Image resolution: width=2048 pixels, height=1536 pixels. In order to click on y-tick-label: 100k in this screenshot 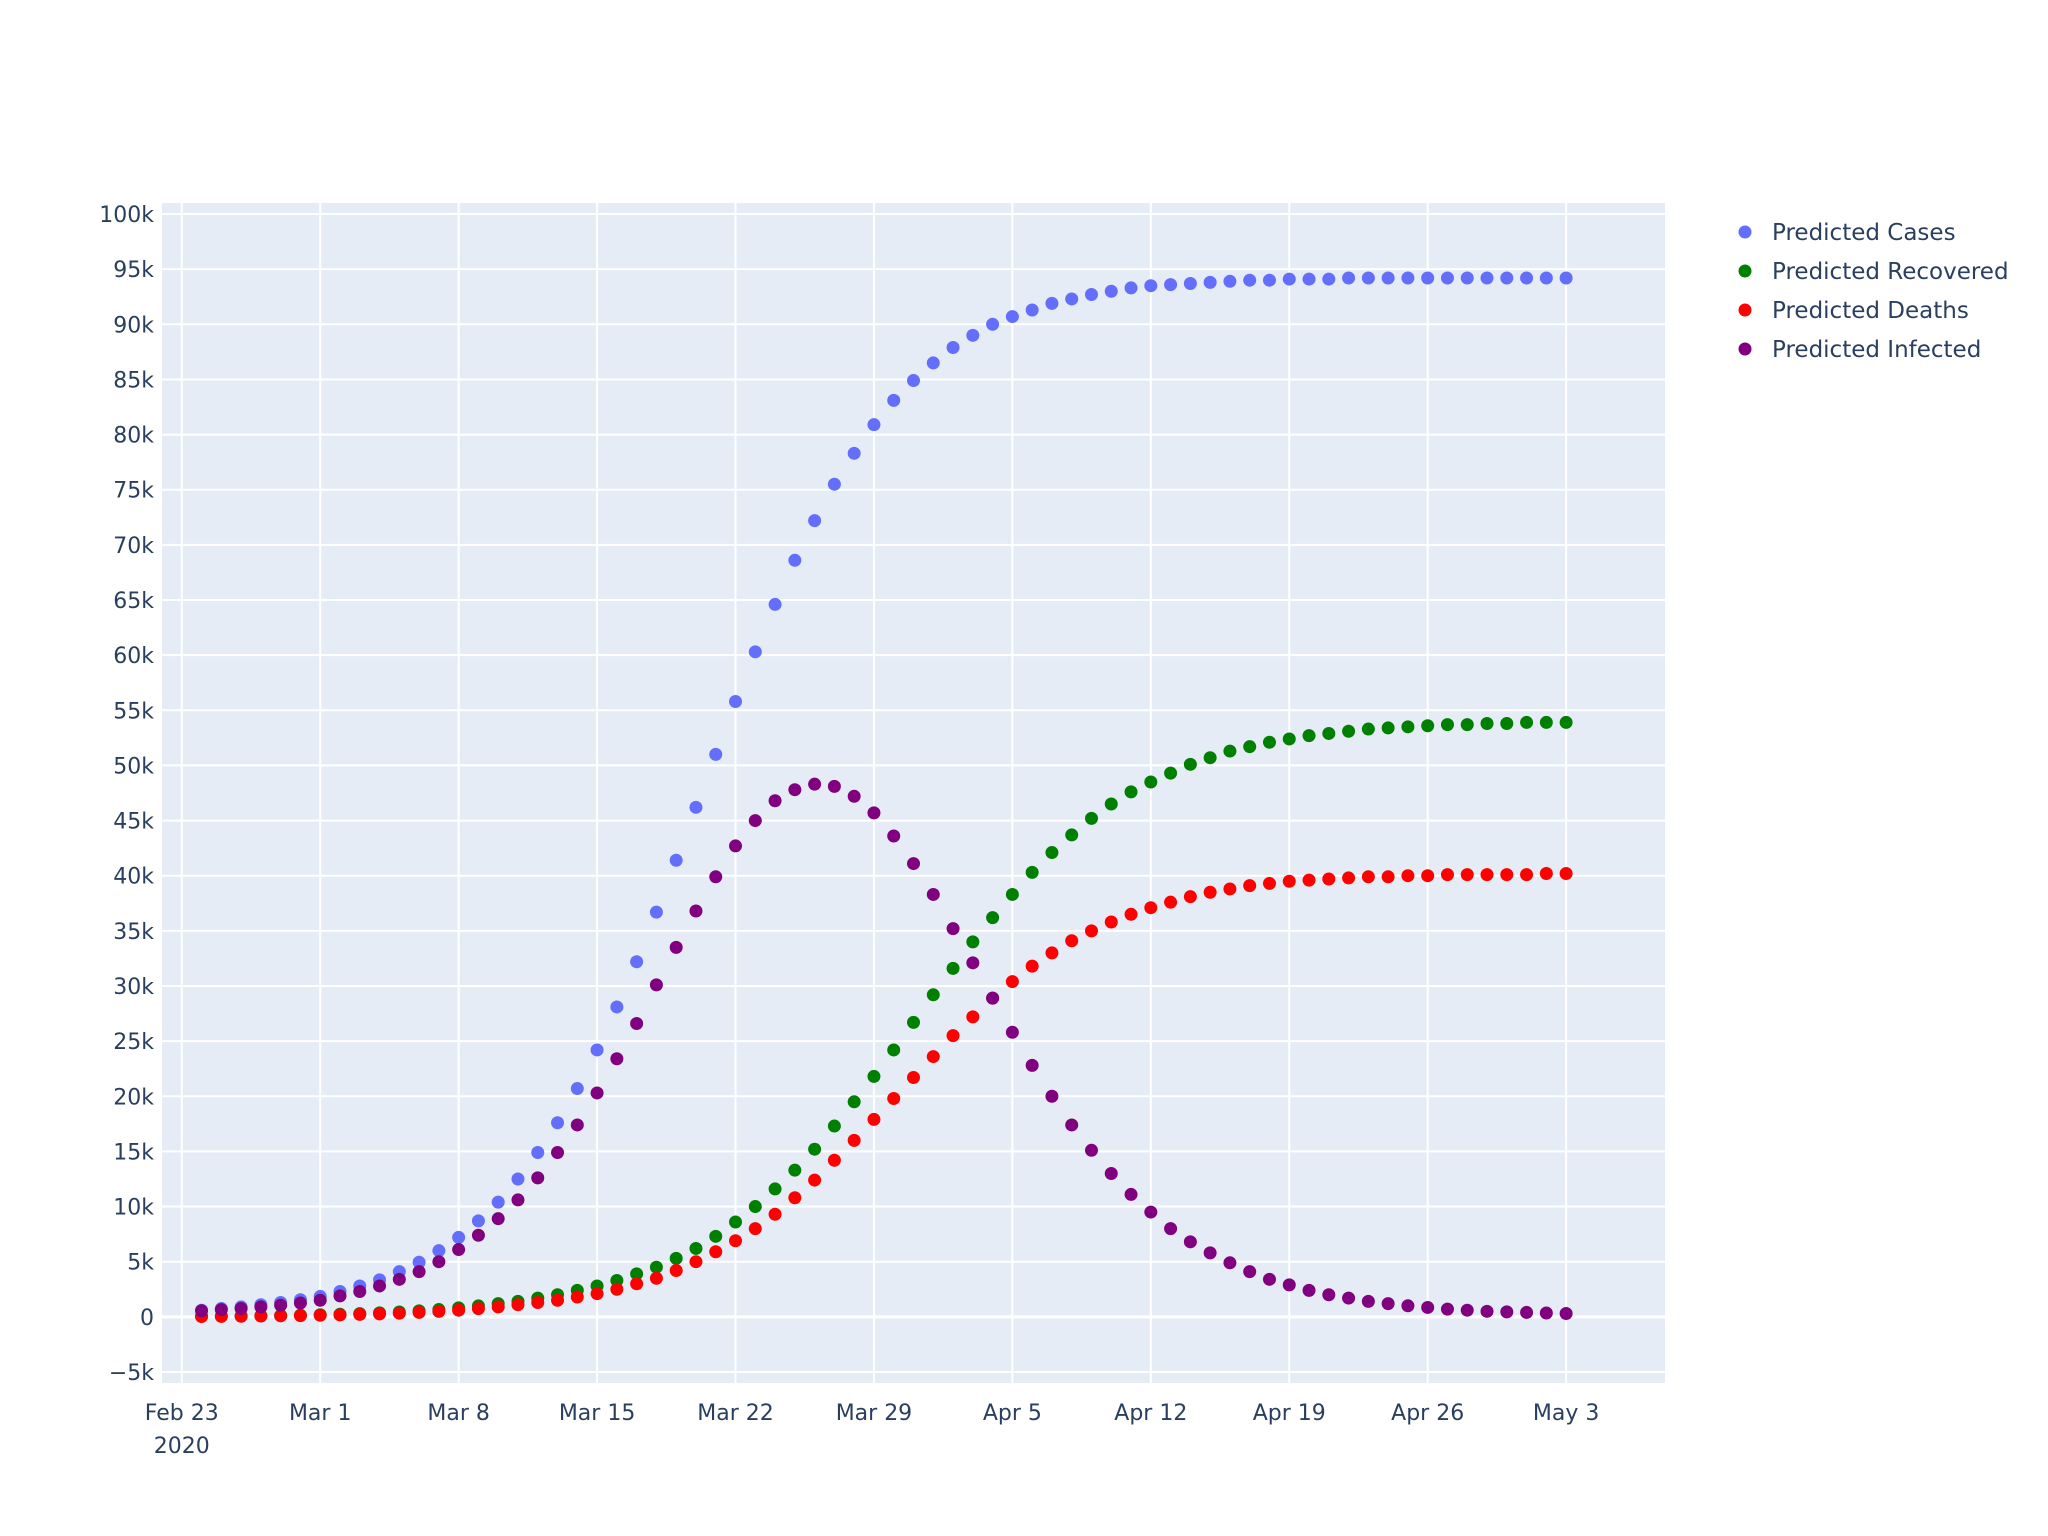, I will do `click(126, 215)`.